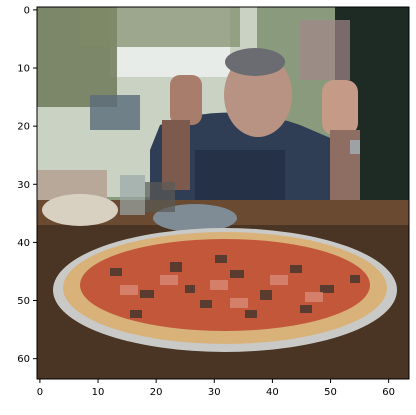  Describe the element at coordinates (186, 100) in the screenshot. I see `left-thumb-hand` at that location.